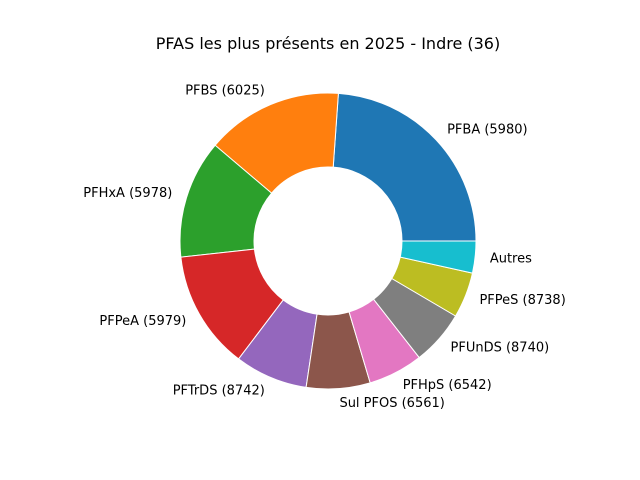  I want to click on label-pfunds-8740: PFUnDS (8740), so click(500, 348).